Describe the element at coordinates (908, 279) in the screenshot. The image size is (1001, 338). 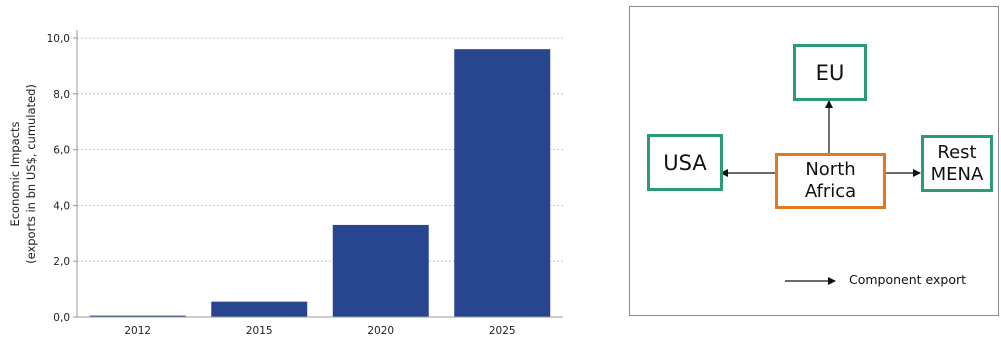
I see `legend-label: Component export` at that location.